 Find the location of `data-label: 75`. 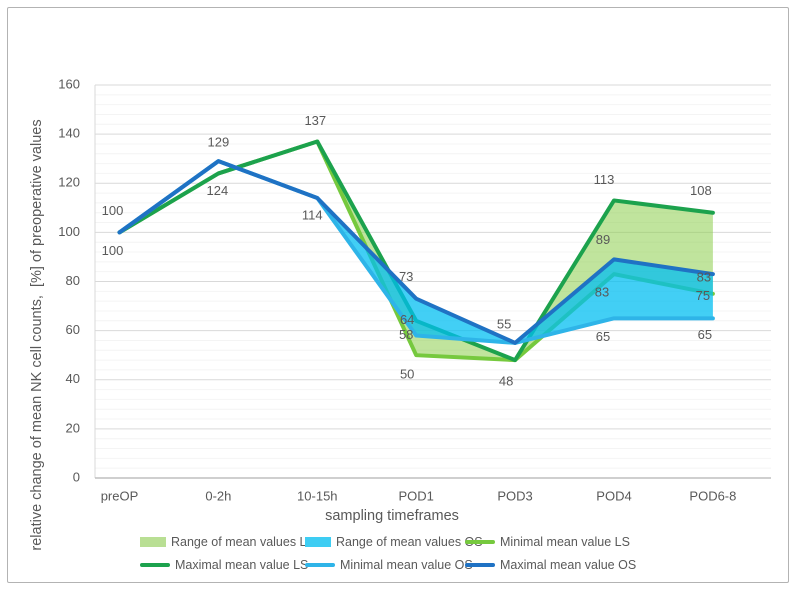

data-label: 75 is located at coordinates (703, 295).